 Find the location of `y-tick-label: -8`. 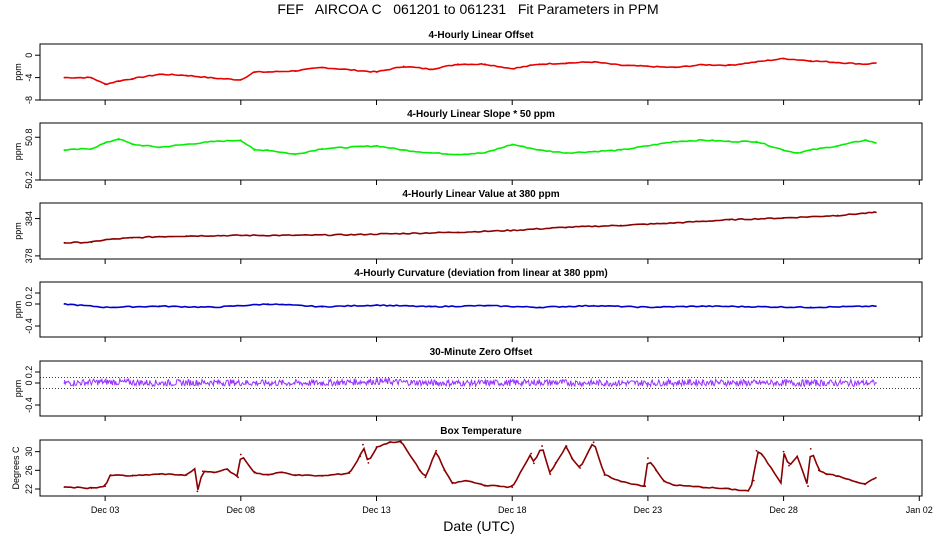

y-tick-label: -8 is located at coordinates (29, 100).